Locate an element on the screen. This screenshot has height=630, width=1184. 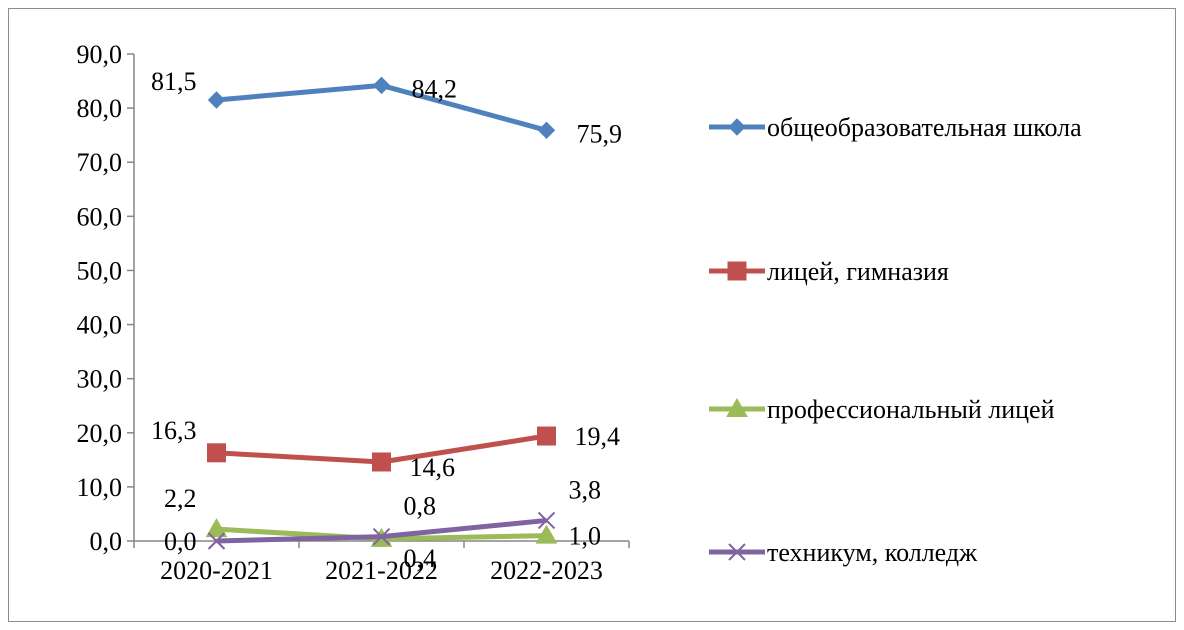
legend-label: техникум, колледж is located at coordinates (872, 552).